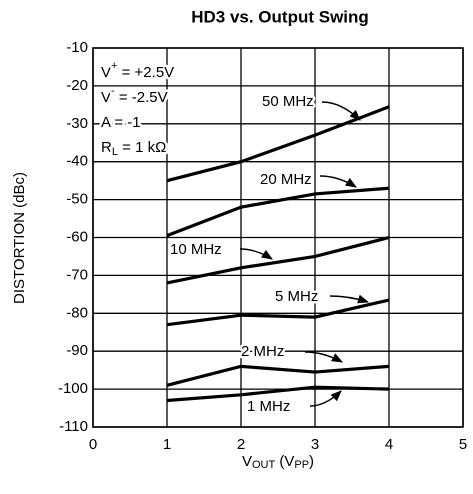  Describe the element at coordinates (196, 249) in the screenshot. I see `series-label: 10 MHz` at that location.